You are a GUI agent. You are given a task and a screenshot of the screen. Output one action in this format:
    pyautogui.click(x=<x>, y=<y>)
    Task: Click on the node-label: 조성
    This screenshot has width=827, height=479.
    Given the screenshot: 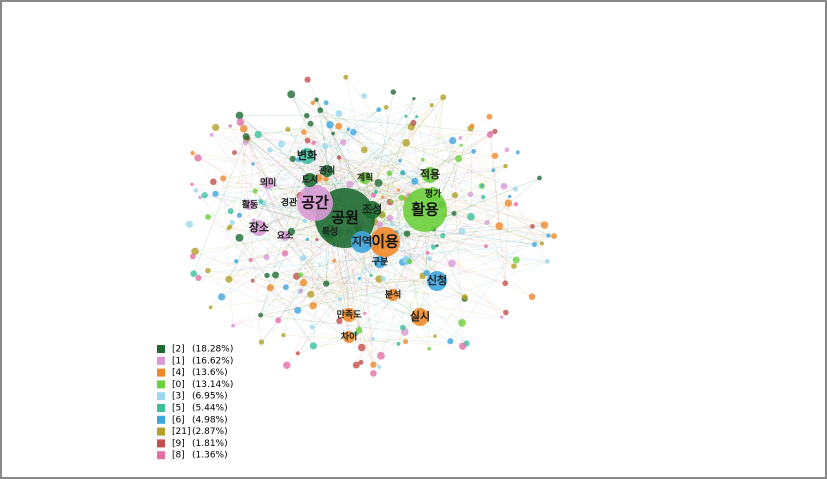 What is the action you would take?
    pyautogui.click(x=372, y=209)
    